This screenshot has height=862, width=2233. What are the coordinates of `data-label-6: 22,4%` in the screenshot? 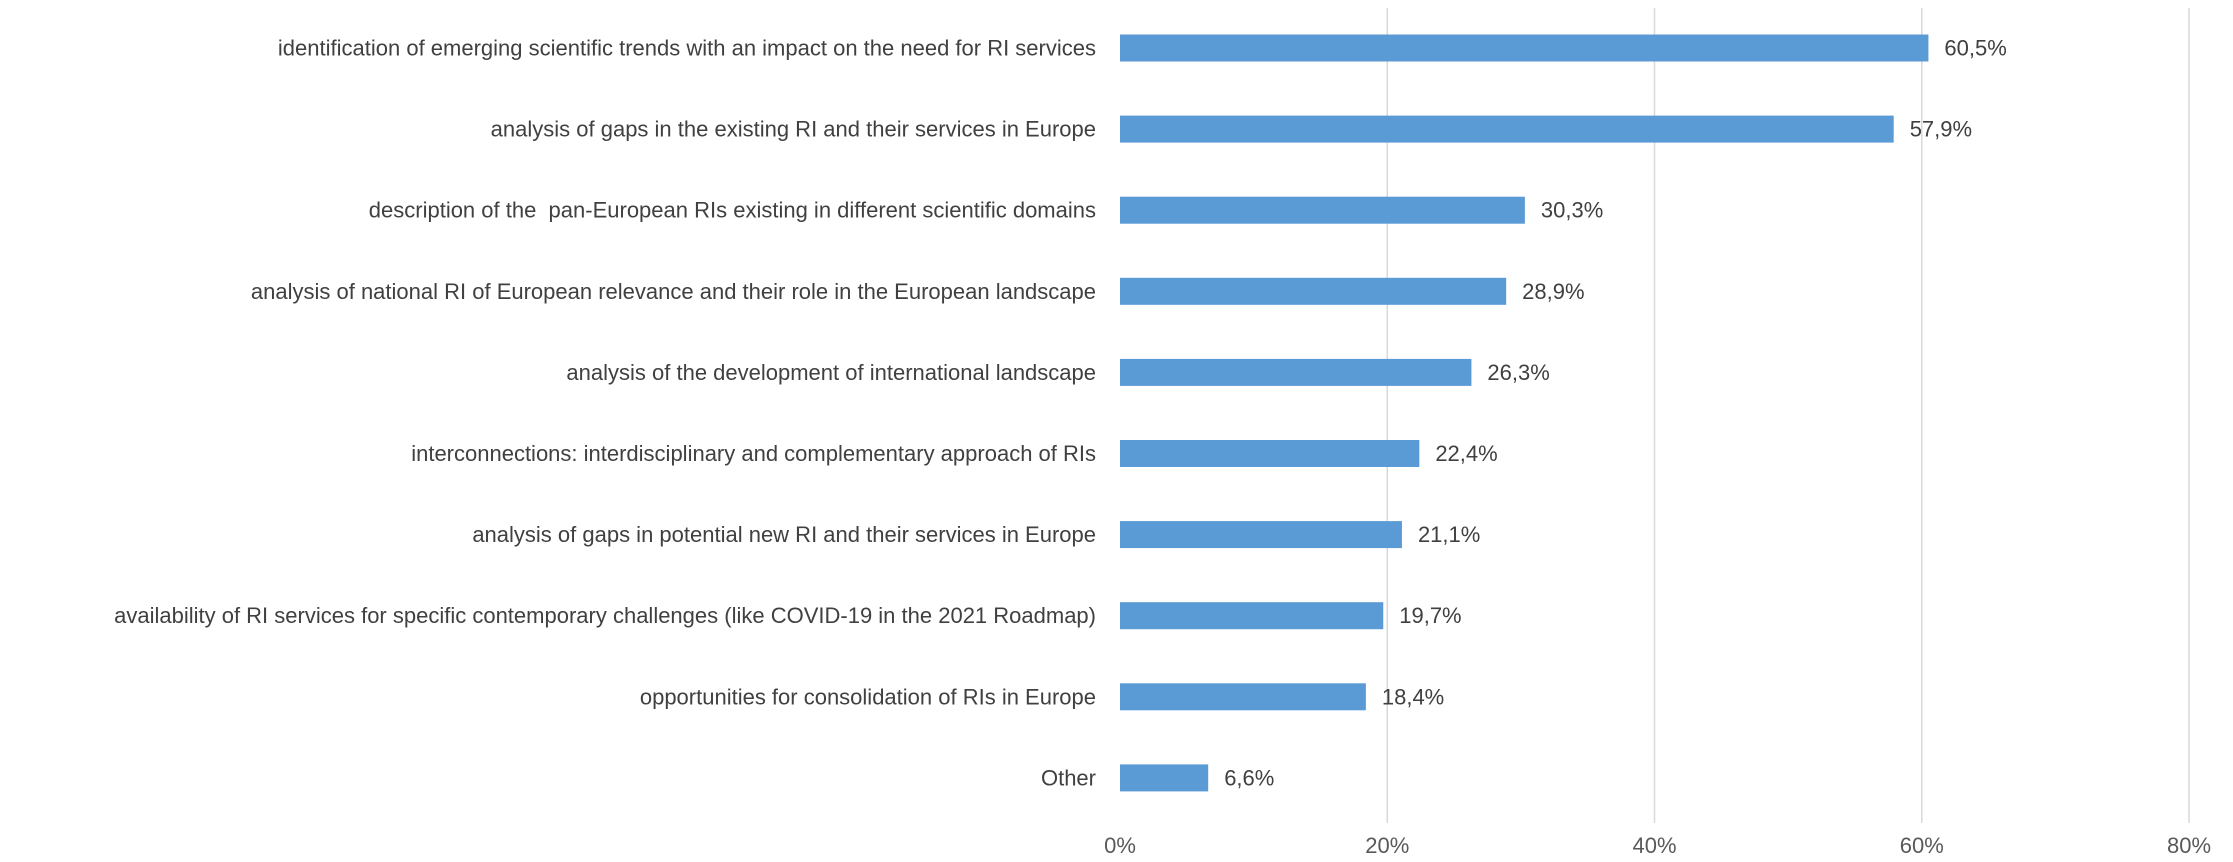 It's located at (1466, 453).